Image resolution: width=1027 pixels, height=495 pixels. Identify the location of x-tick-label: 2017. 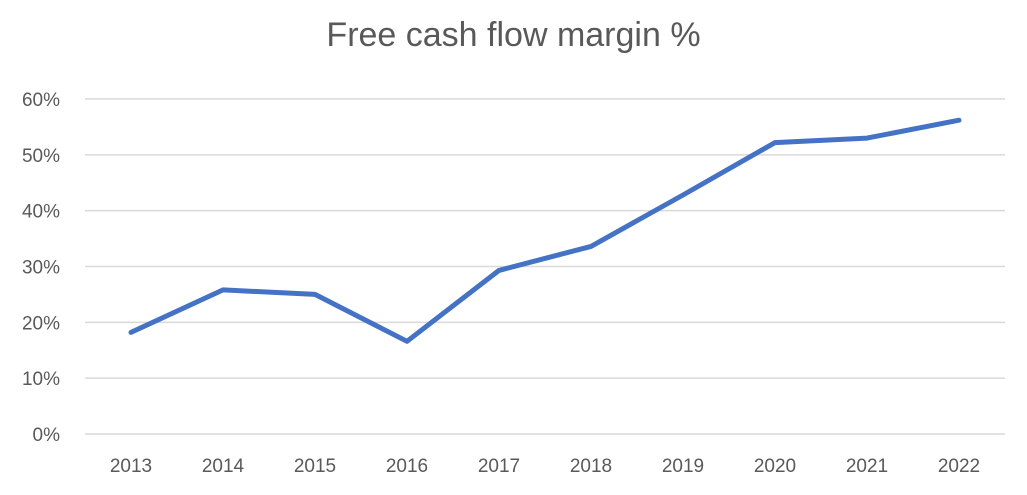
(499, 466).